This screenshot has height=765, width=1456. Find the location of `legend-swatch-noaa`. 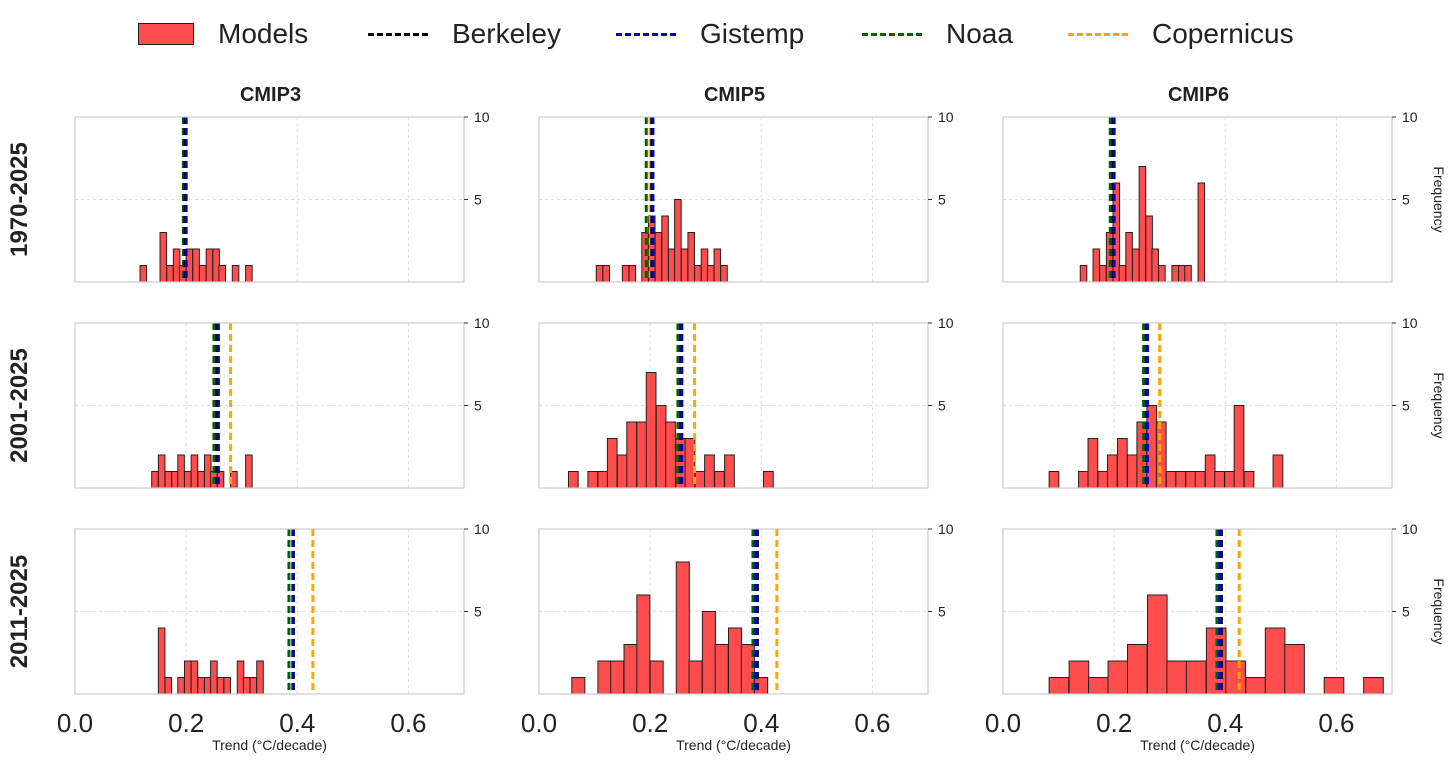

legend-swatch-noaa is located at coordinates (892, 34).